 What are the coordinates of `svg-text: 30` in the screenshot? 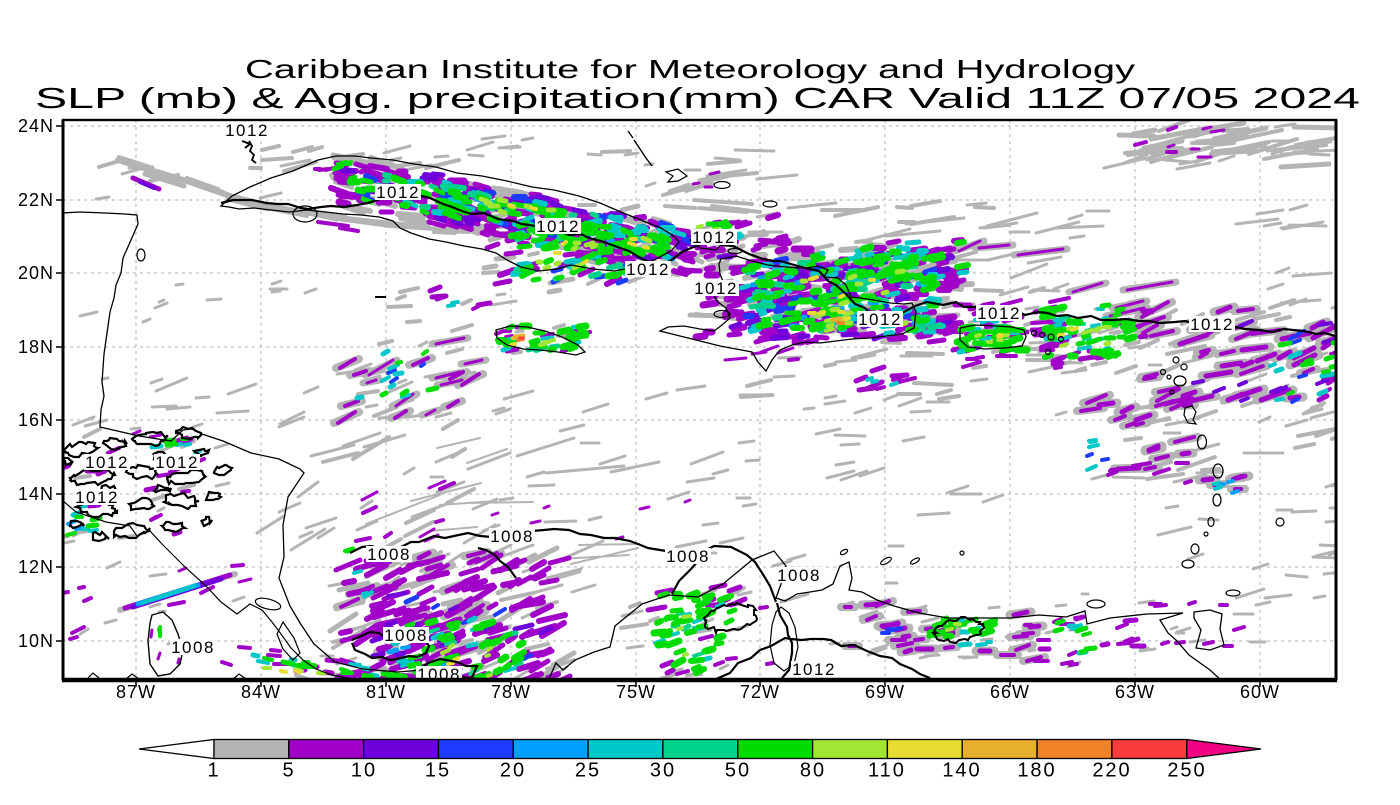 It's located at (663, 771).